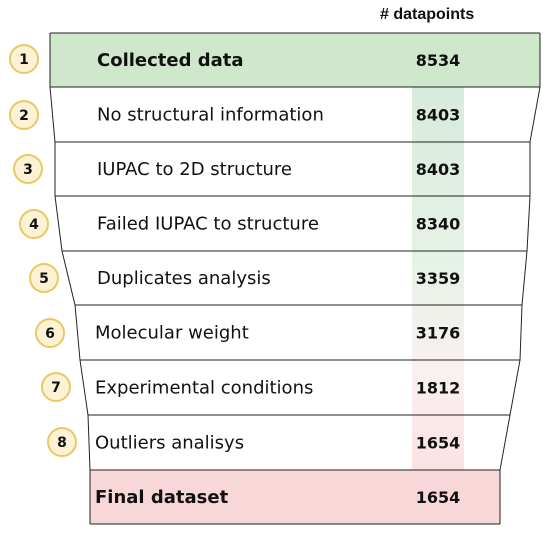 The width and height of the screenshot is (550, 533). I want to click on step-label: Duplicates analysis, so click(184, 278).